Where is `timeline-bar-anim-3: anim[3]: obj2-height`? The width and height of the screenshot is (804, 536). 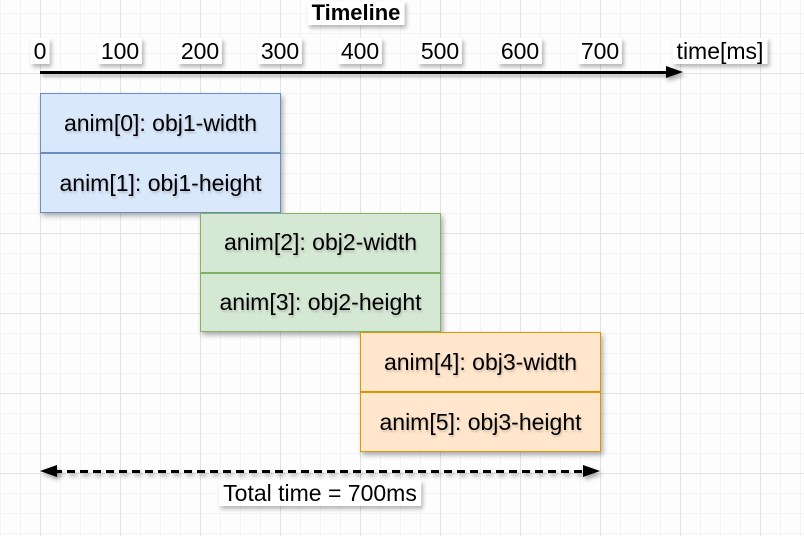
timeline-bar-anim-3: anim[3]: obj2-height is located at coordinates (320, 302).